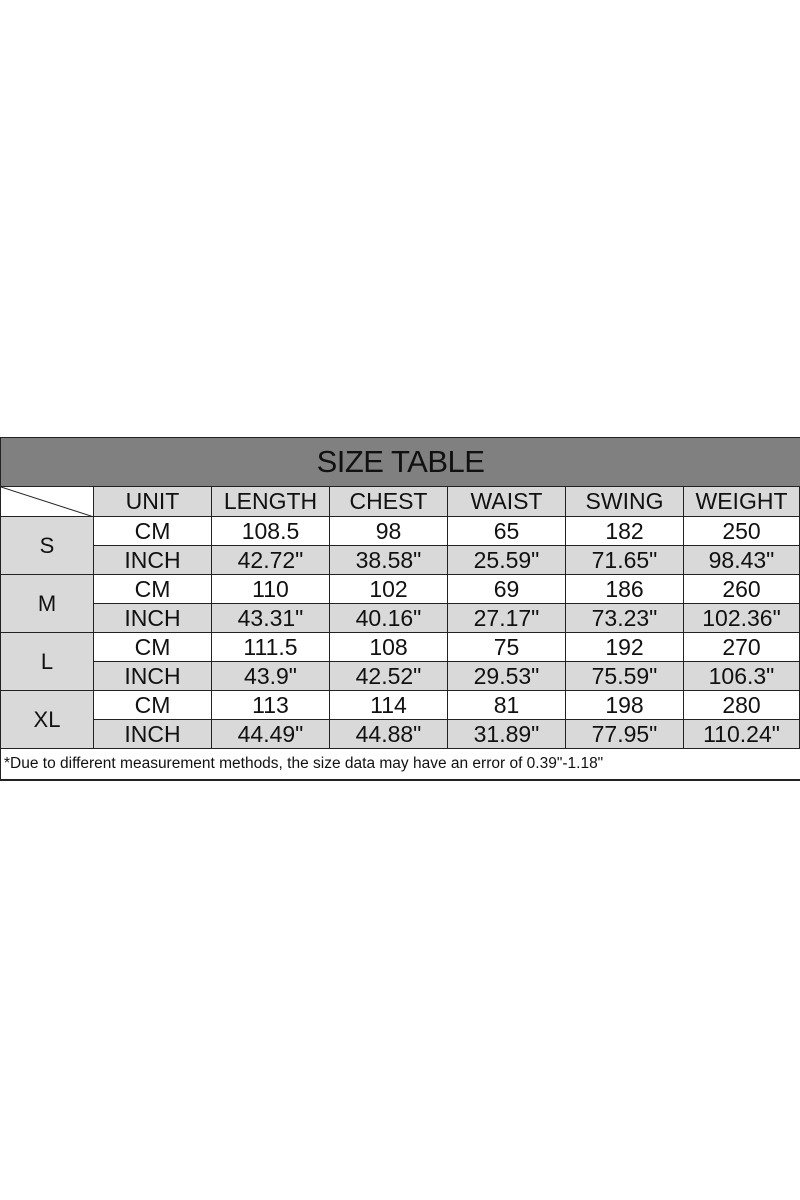 This screenshot has height=1200, width=800. What do you see at coordinates (625, 531) in the screenshot?
I see `cm-cell: 182` at bounding box center [625, 531].